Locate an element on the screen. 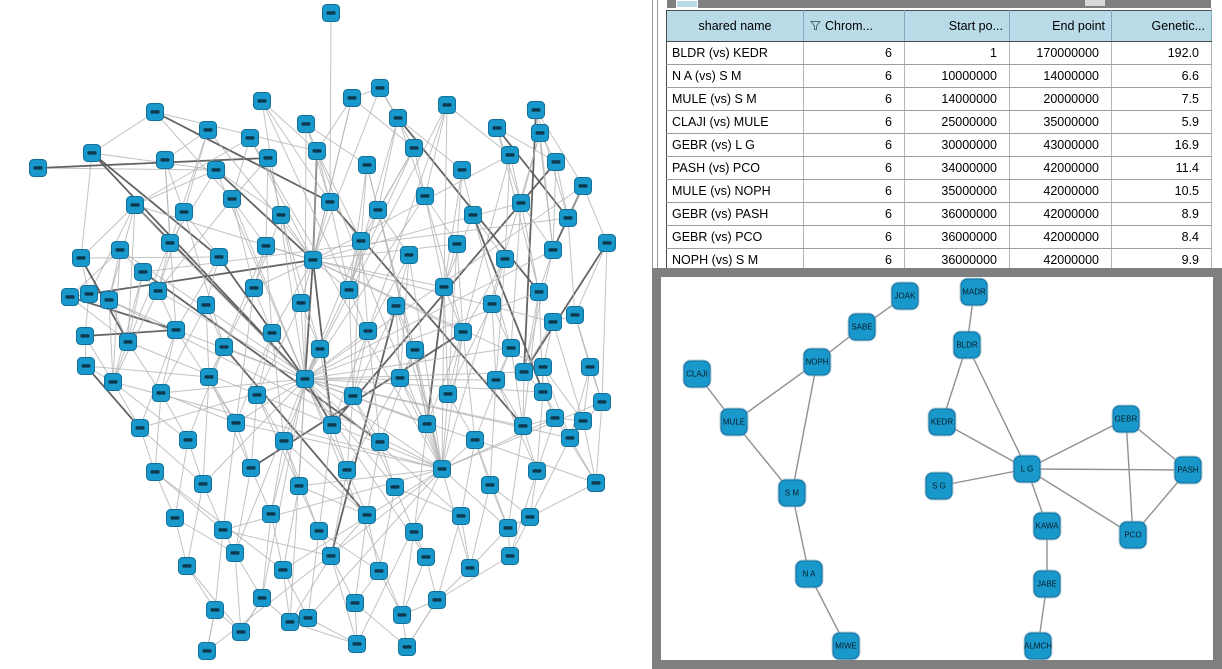 The width and height of the screenshot is (1222, 669). cell-value: 8.4 is located at coordinates (1161, 237).